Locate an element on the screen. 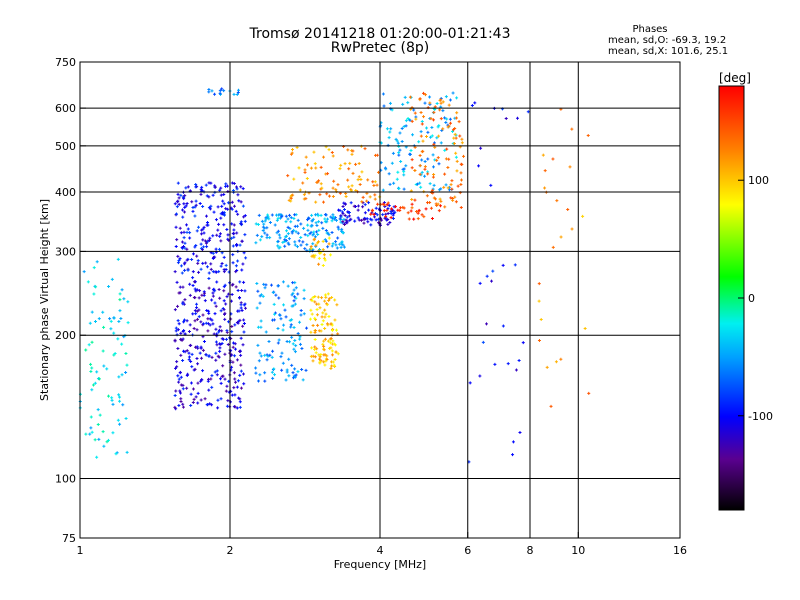  o-mode-stats: mean, sd,O: -69.3, 19.2 is located at coordinates (667, 40).